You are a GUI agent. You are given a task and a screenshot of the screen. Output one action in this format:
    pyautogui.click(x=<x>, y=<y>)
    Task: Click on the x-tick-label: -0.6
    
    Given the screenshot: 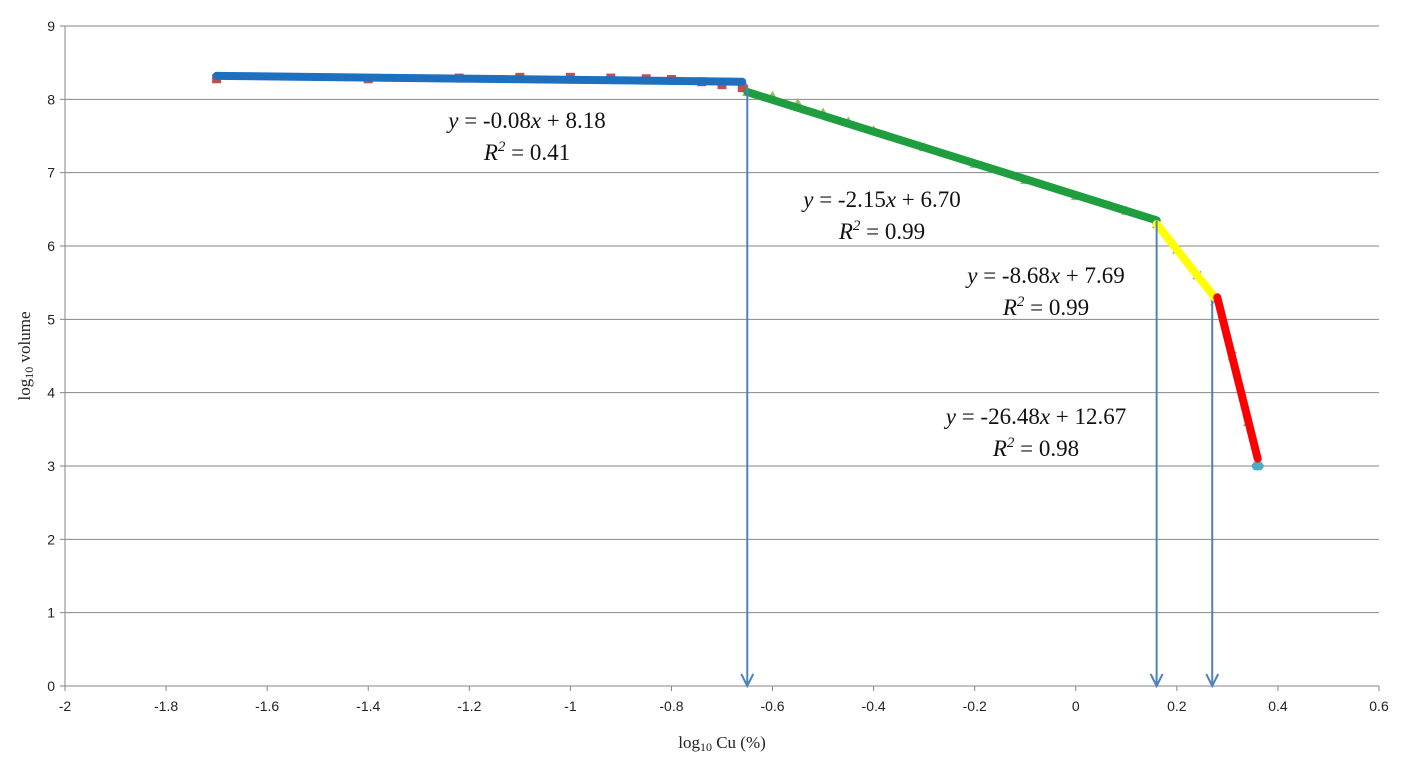 What is the action you would take?
    pyautogui.click(x=772, y=706)
    